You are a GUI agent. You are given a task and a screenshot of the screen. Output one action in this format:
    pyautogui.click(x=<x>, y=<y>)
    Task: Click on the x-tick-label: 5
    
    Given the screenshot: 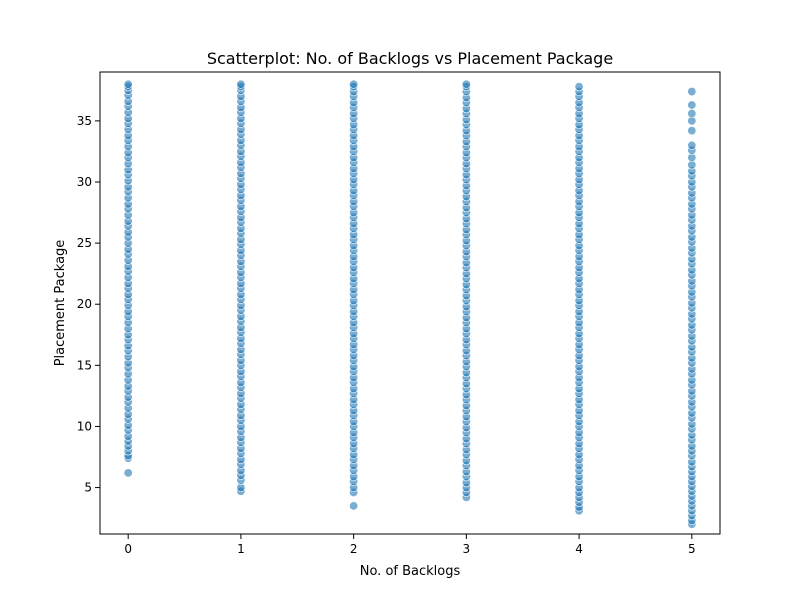 What is the action you would take?
    pyautogui.click(x=692, y=549)
    